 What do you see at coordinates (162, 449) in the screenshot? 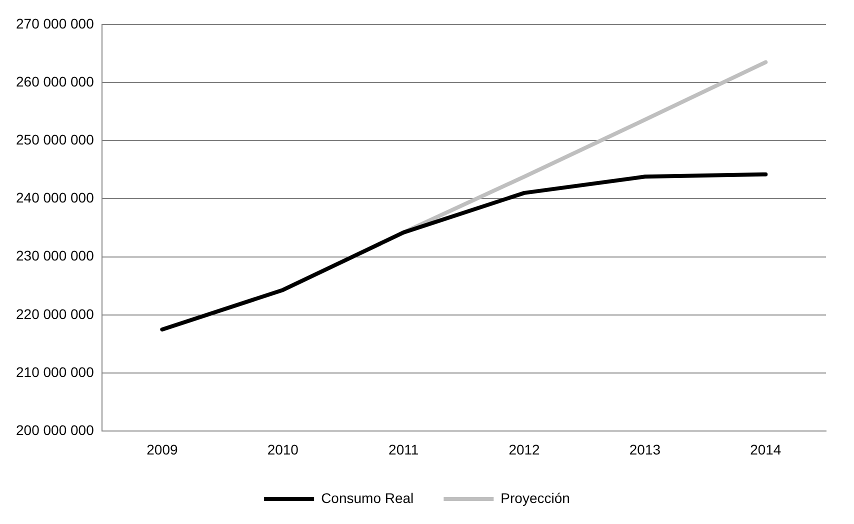
I see `x-tick-label: 2009` at bounding box center [162, 449].